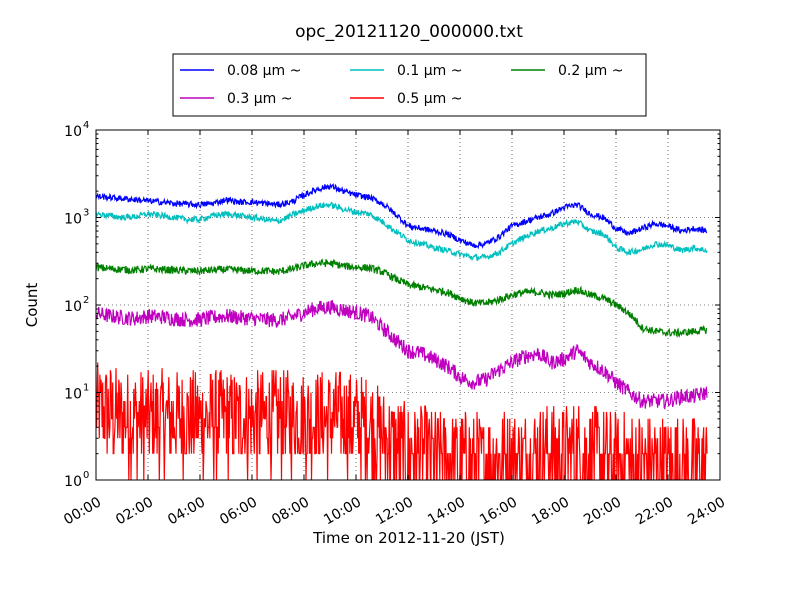  I want to click on legend-label: 0.1 μm ~, so click(429, 71).